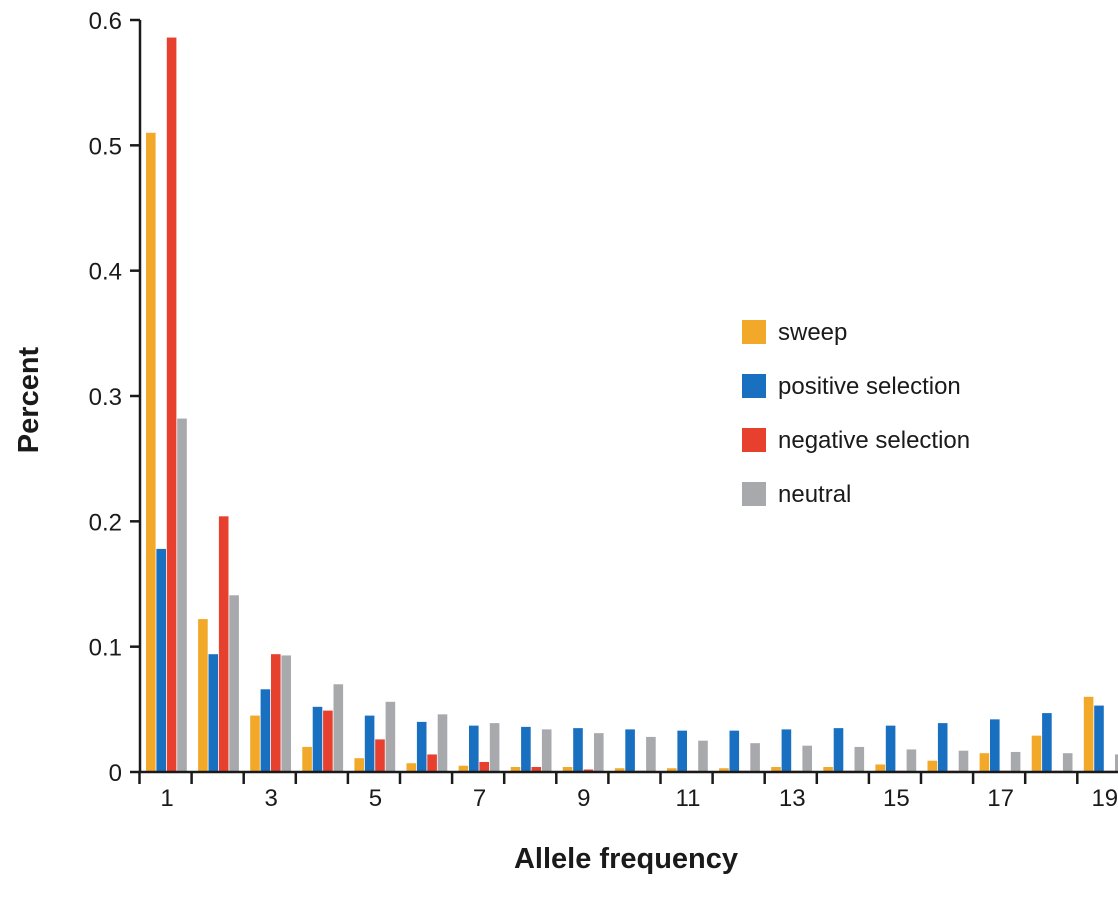 The width and height of the screenshot is (1118, 901). What do you see at coordinates (583, 798) in the screenshot?
I see `x-tick-label: 9` at bounding box center [583, 798].